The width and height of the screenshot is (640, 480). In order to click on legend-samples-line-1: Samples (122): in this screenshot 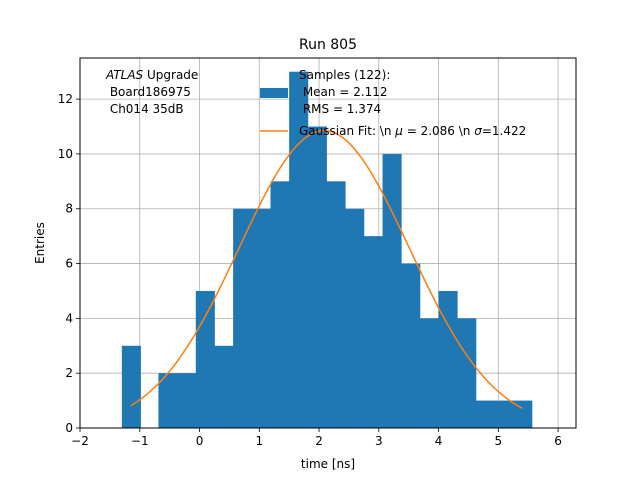, I will do `click(344, 75)`.